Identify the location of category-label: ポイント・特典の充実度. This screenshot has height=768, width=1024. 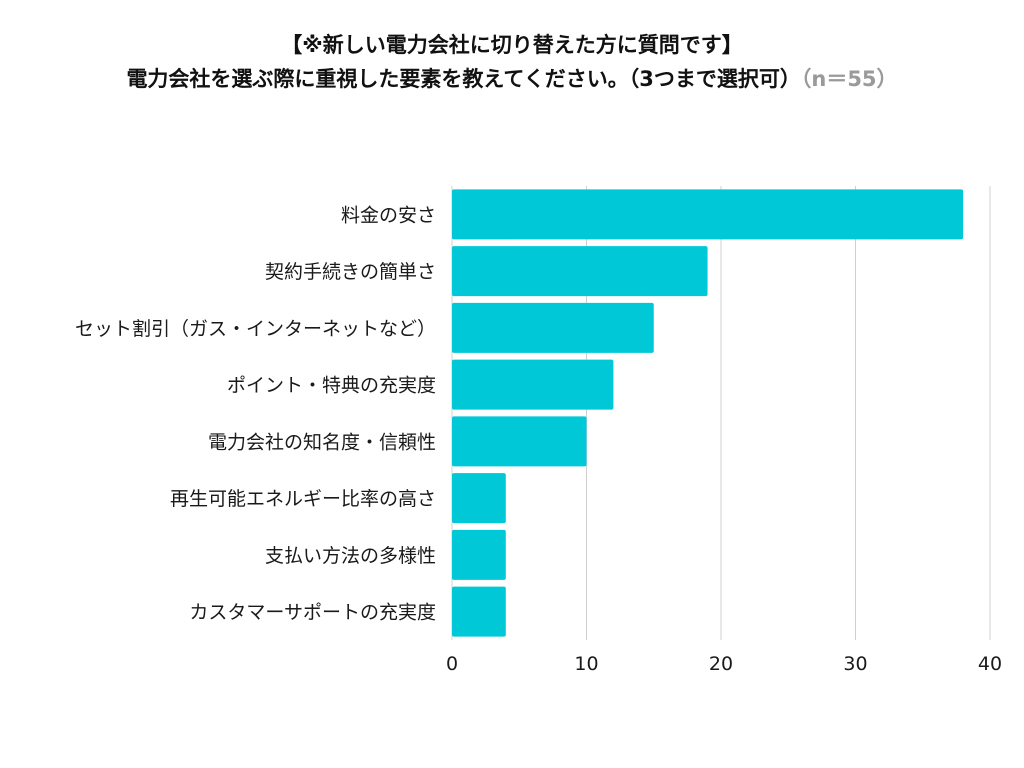
(331, 386).